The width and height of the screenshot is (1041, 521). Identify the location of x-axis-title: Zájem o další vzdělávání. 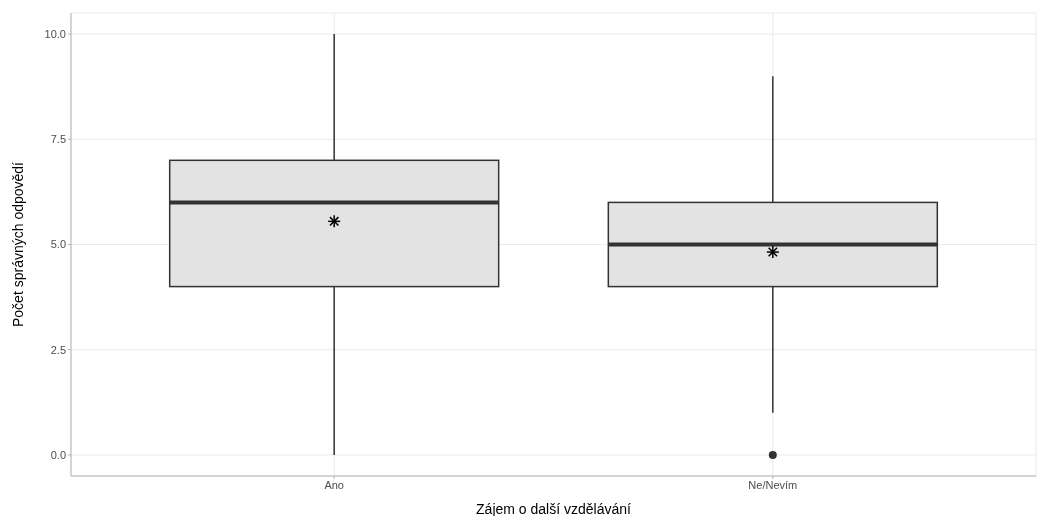
(554, 509).